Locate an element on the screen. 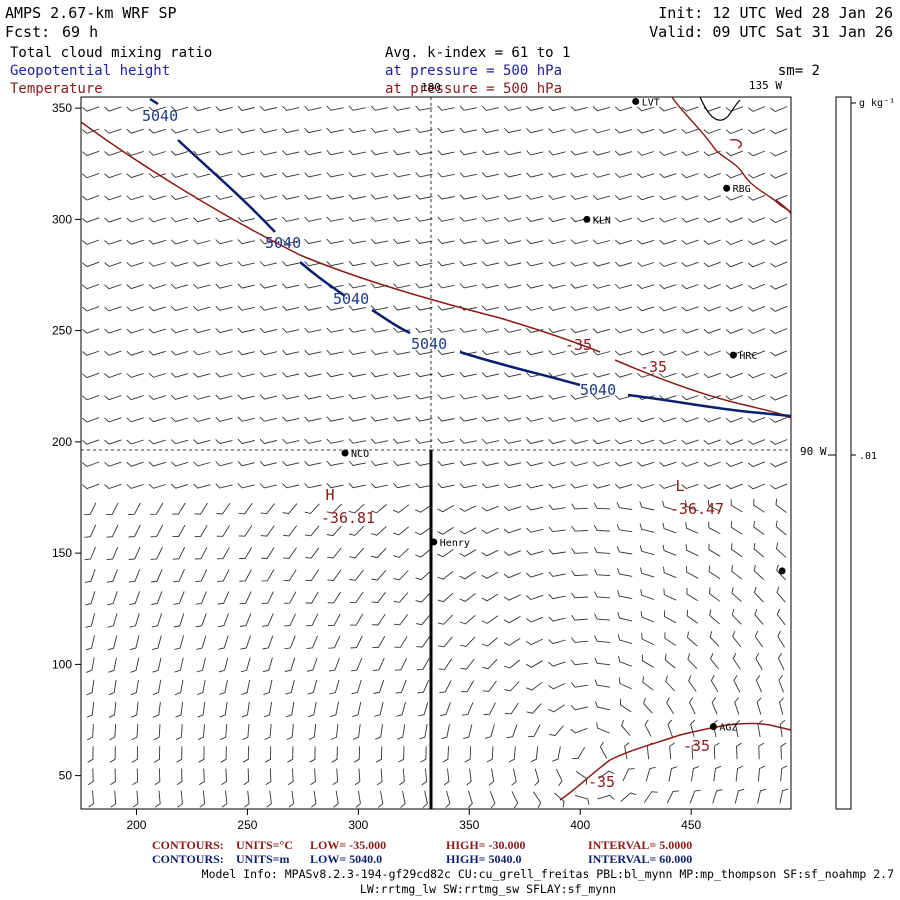  station-marker is located at coordinates (345, 453).